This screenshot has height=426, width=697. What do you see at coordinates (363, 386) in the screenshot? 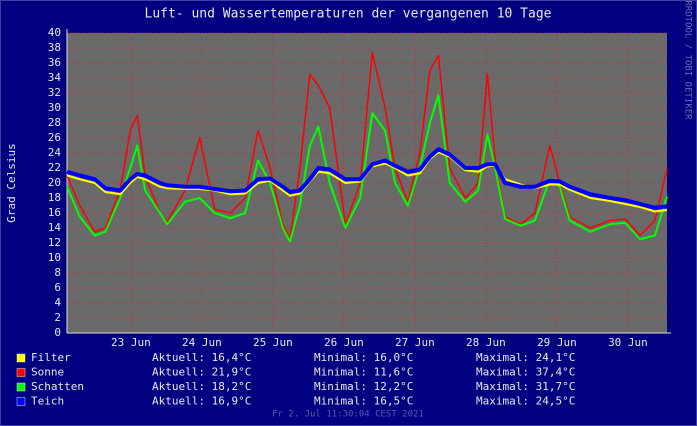
I see `legend-stat: Minimal: 12,2°C` at bounding box center [363, 386].